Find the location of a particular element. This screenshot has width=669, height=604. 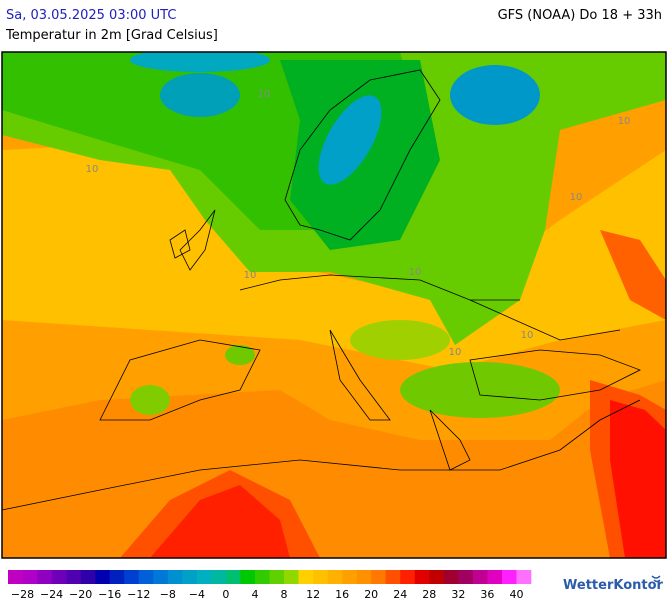

colorbar-label: −20 is located at coordinates (80, 594).